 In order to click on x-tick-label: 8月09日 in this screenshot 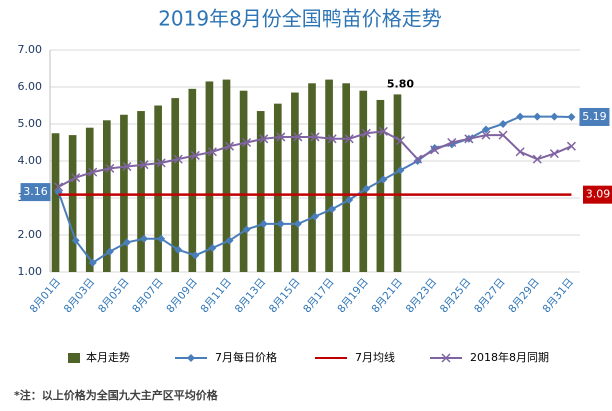, I will do `click(182, 295)`.